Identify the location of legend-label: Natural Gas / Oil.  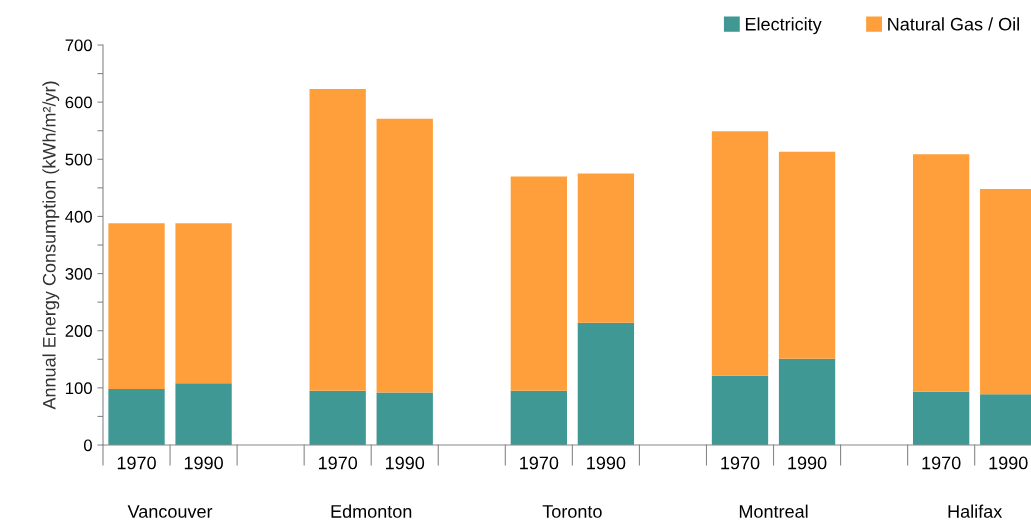
(953, 24).